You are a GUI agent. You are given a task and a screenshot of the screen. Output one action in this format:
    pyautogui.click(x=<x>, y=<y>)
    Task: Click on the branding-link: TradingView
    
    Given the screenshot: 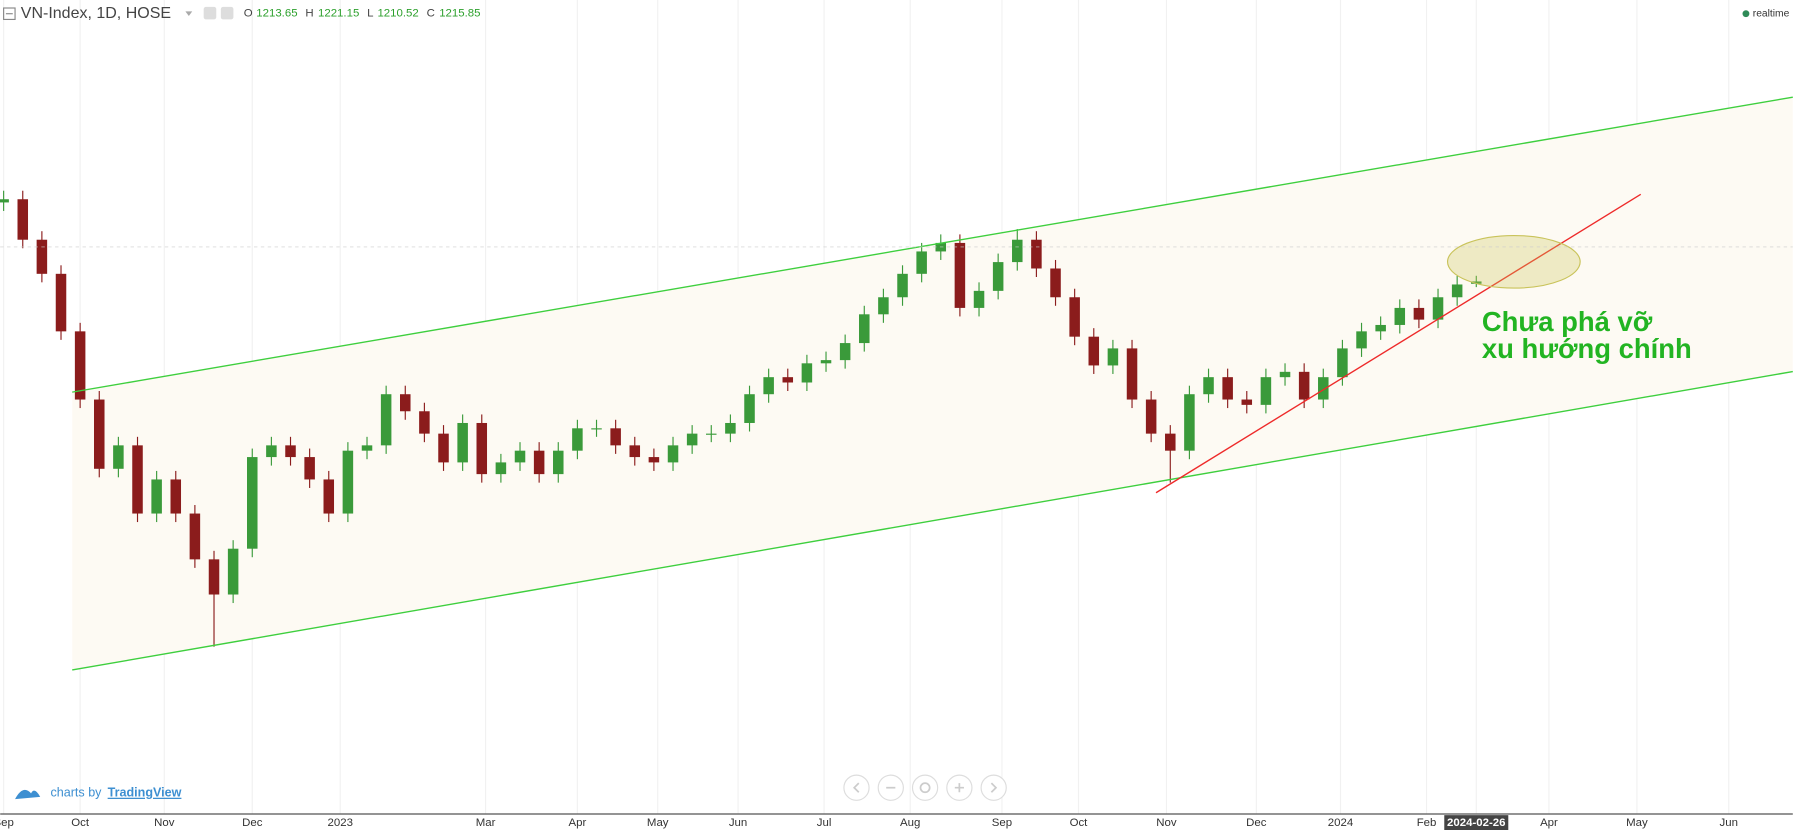 What is the action you would take?
    pyautogui.click(x=145, y=793)
    